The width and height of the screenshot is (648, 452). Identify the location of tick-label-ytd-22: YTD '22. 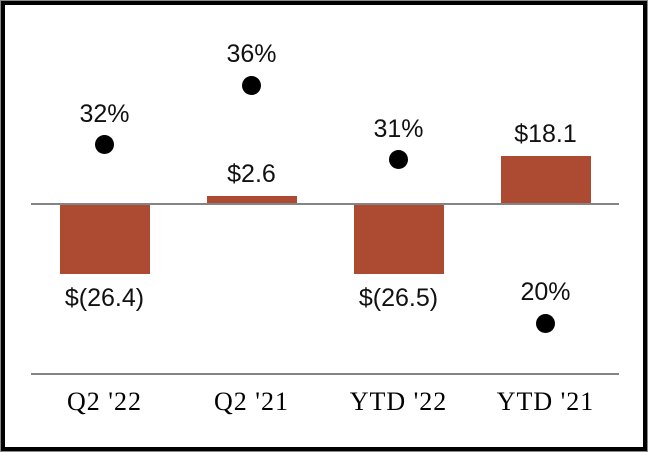
(398, 401).